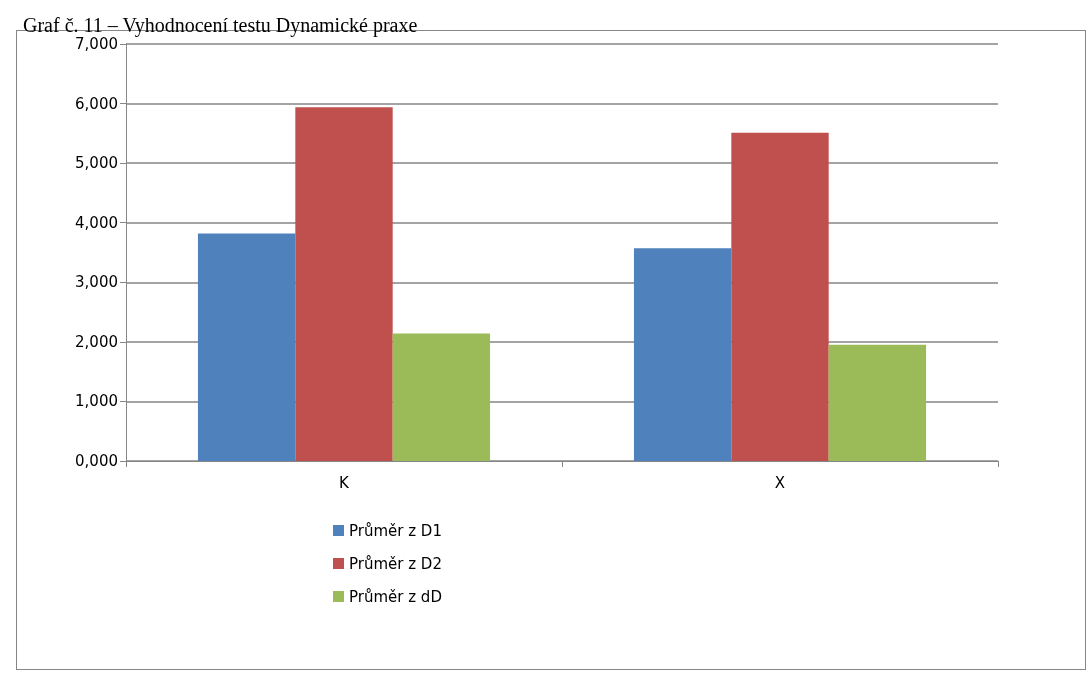 The height and width of the screenshot is (673, 1092). I want to click on y-tick-label: 2,000, so click(96, 341).